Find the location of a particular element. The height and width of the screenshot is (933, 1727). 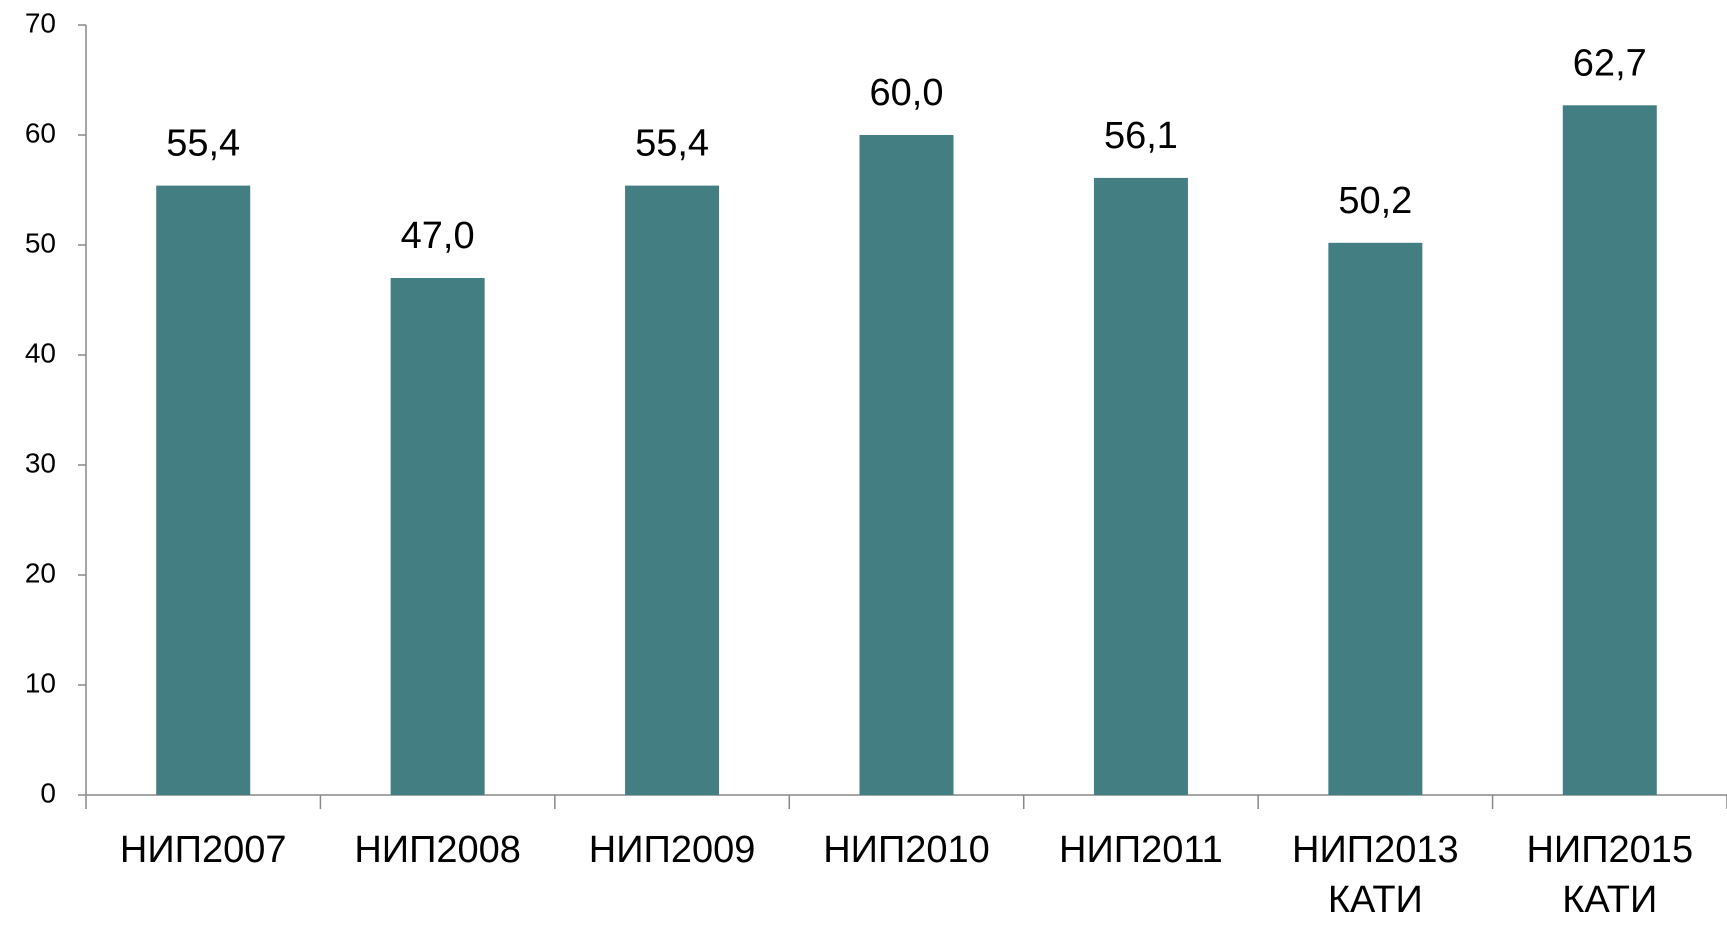

y-tick-label: 50 is located at coordinates (40, 242).